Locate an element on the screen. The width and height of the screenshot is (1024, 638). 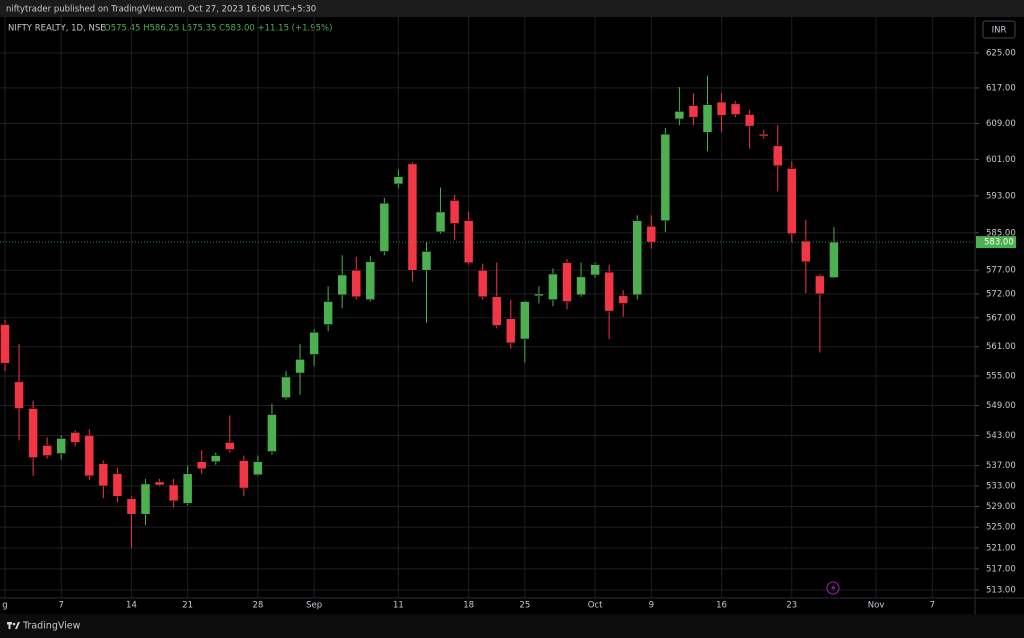
y-tick-label: 601.00 is located at coordinates (1001, 160).